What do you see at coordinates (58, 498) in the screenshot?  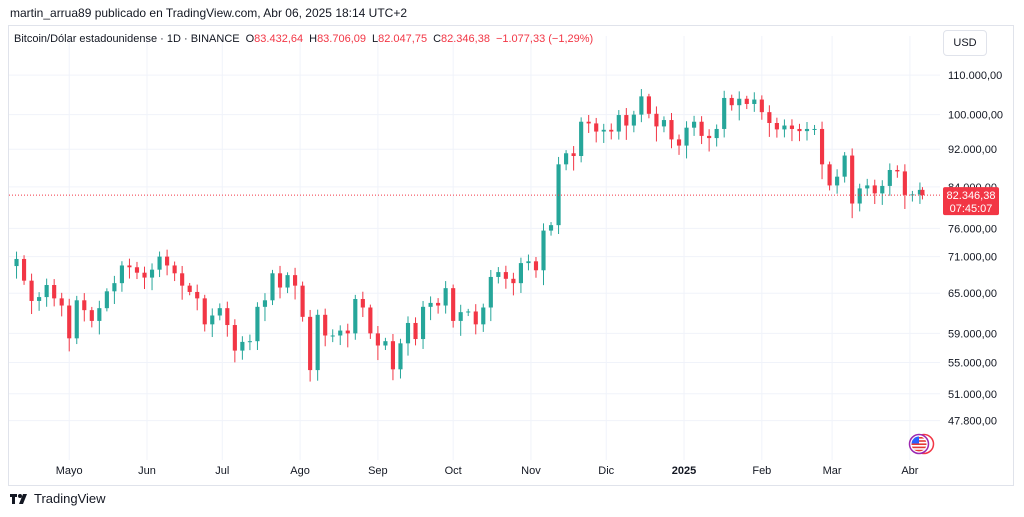 I see `tradingview-branding: TradingView` at bounding box center [58, 498].